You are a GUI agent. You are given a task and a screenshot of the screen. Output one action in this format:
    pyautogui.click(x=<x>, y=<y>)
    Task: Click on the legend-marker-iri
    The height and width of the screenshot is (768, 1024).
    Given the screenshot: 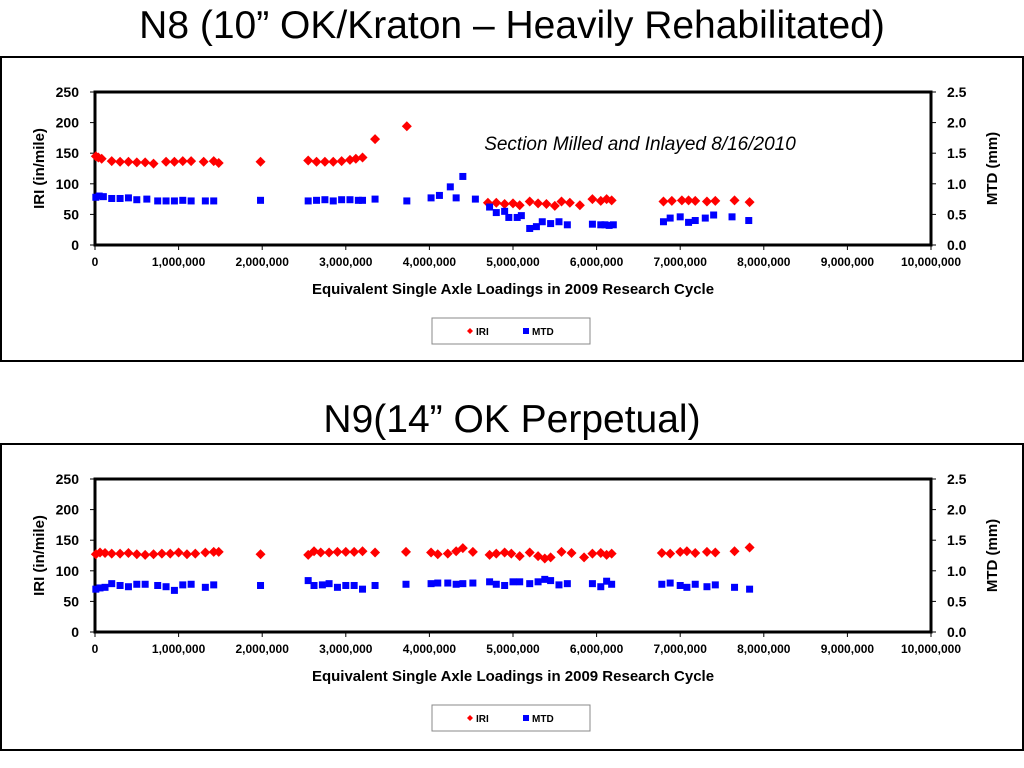 What is the action you would take?
    pyautogui.click(x=470, y=718)
    